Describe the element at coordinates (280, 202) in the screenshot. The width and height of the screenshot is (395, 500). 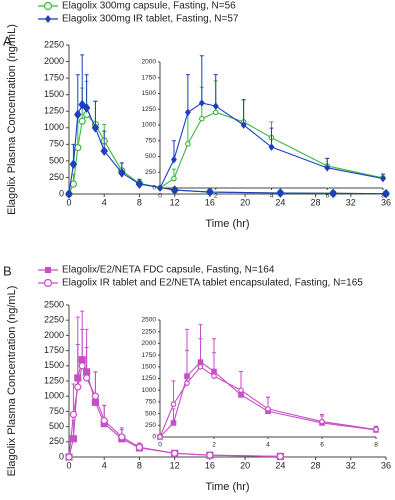
I see `x-tick-label: 24` at that location.